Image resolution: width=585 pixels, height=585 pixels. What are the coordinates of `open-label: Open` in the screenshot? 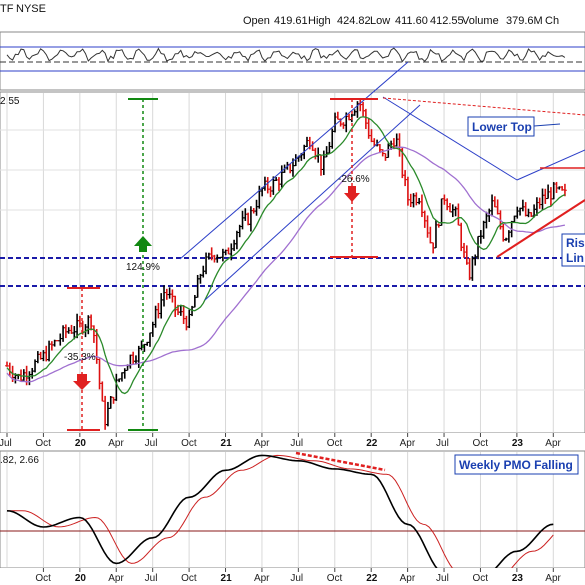 It's located at (256, 21).